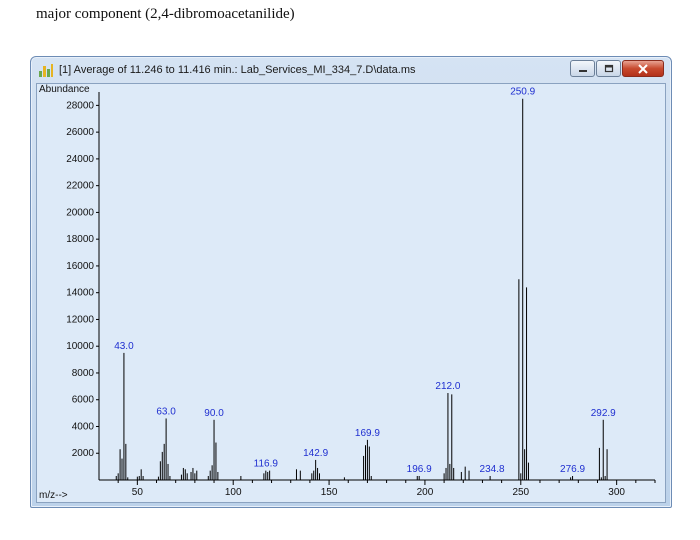 The image size is (700, 540). I want to click on window-controls, so click(617, 68).